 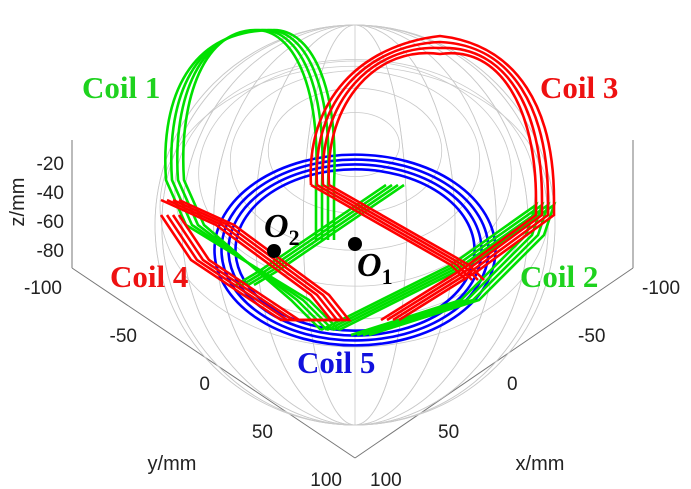 What do you see at coordinates (559, 276) in the screenshot?
I see `coil-2-label: Coil 2` at bounding box center [559, 276].